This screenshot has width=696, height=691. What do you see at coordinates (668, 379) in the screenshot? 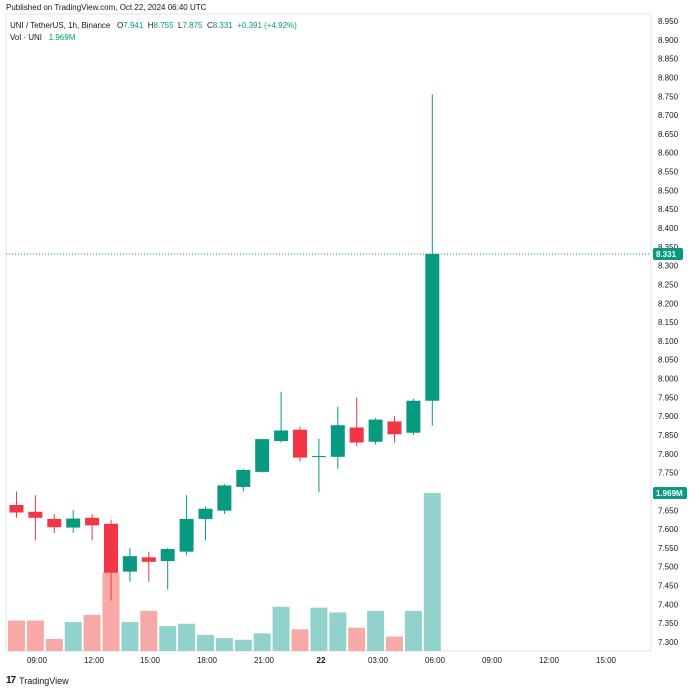
I see `price-tick-label: 8.000` at bounding box center [668, 379].